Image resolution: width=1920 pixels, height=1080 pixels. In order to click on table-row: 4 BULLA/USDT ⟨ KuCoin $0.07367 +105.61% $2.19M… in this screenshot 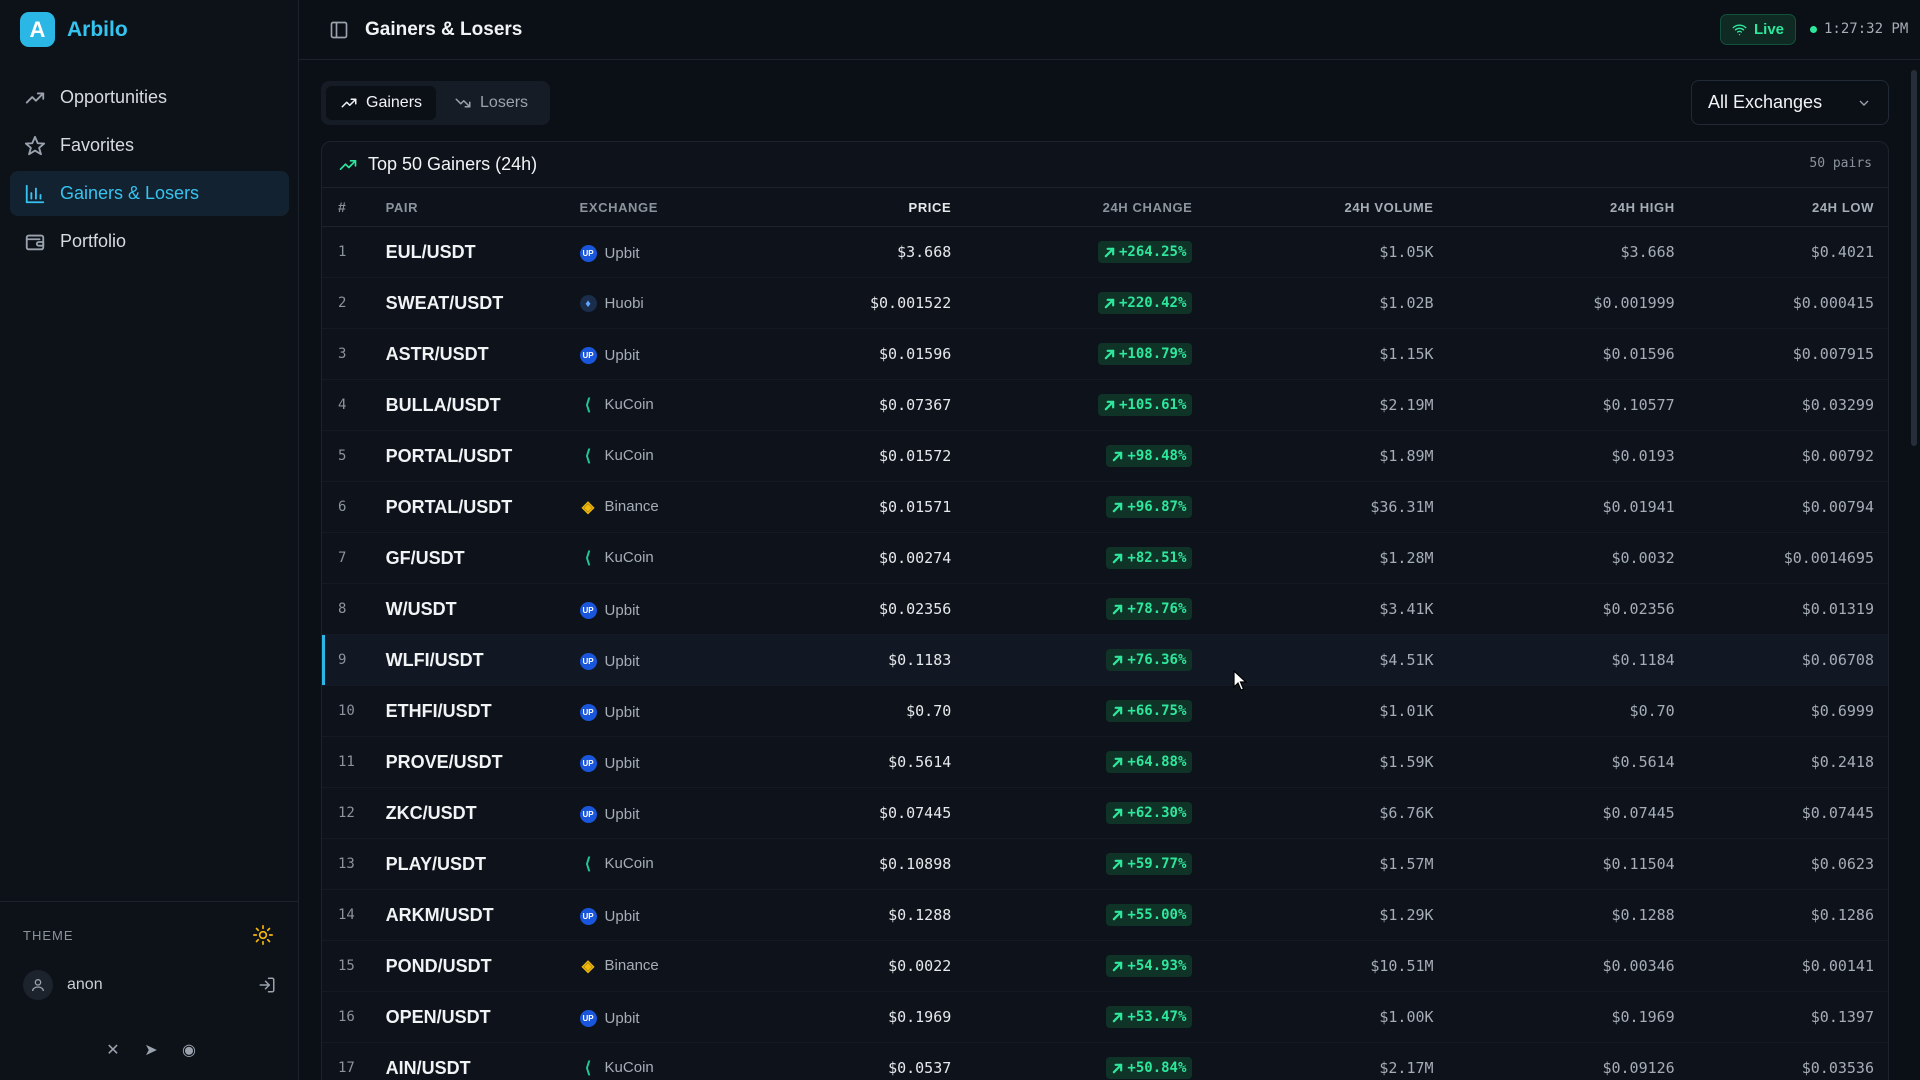, I will do `click(1105, 405)`.